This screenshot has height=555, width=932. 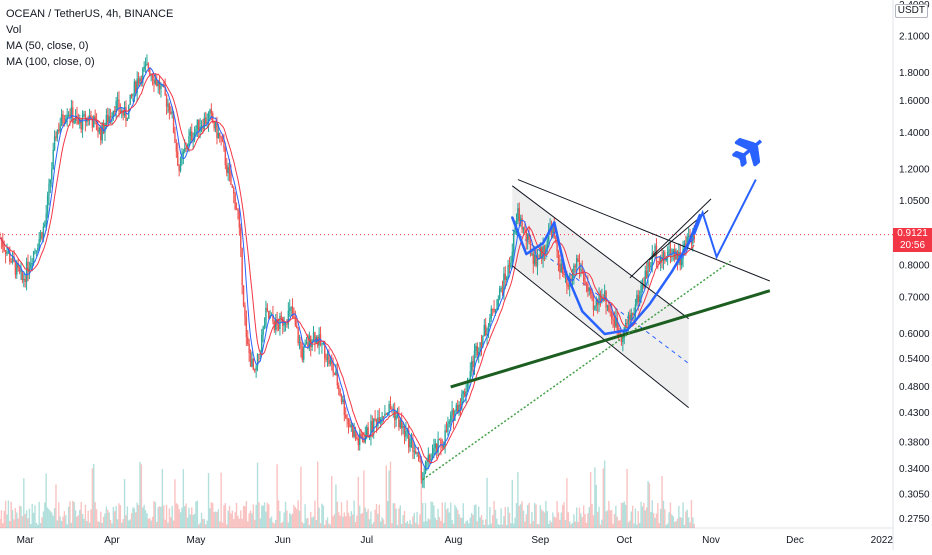 What do you see at coordinates (914, 297) in the screenshot?
I see `y-tick-label: 0.7000` at bounding box center [914, 297].